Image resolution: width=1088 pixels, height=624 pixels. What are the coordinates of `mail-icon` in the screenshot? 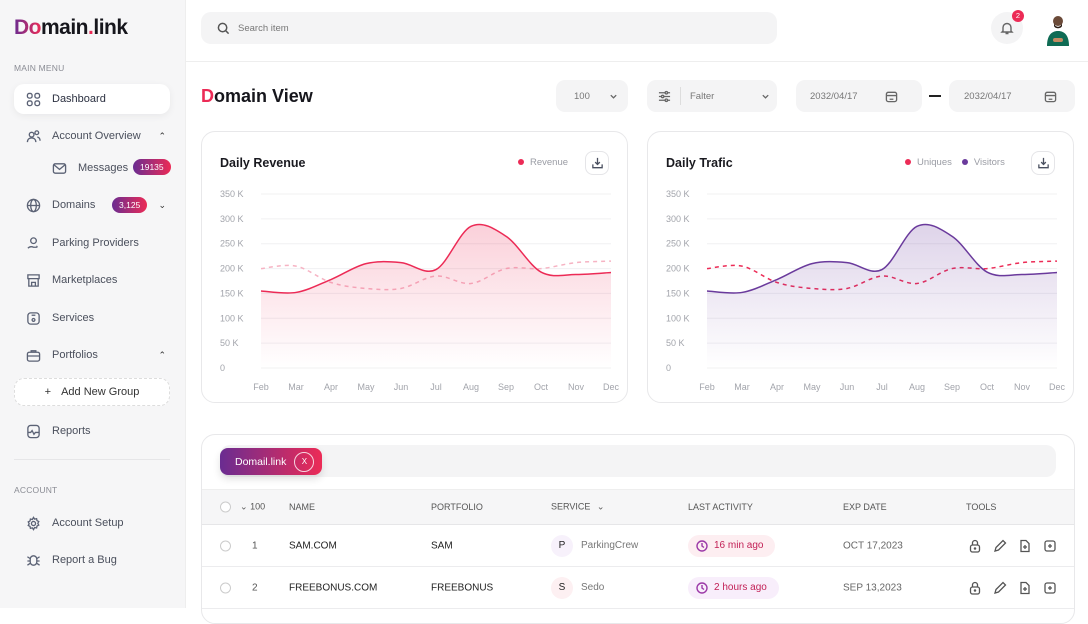 It's located at (59, 168).